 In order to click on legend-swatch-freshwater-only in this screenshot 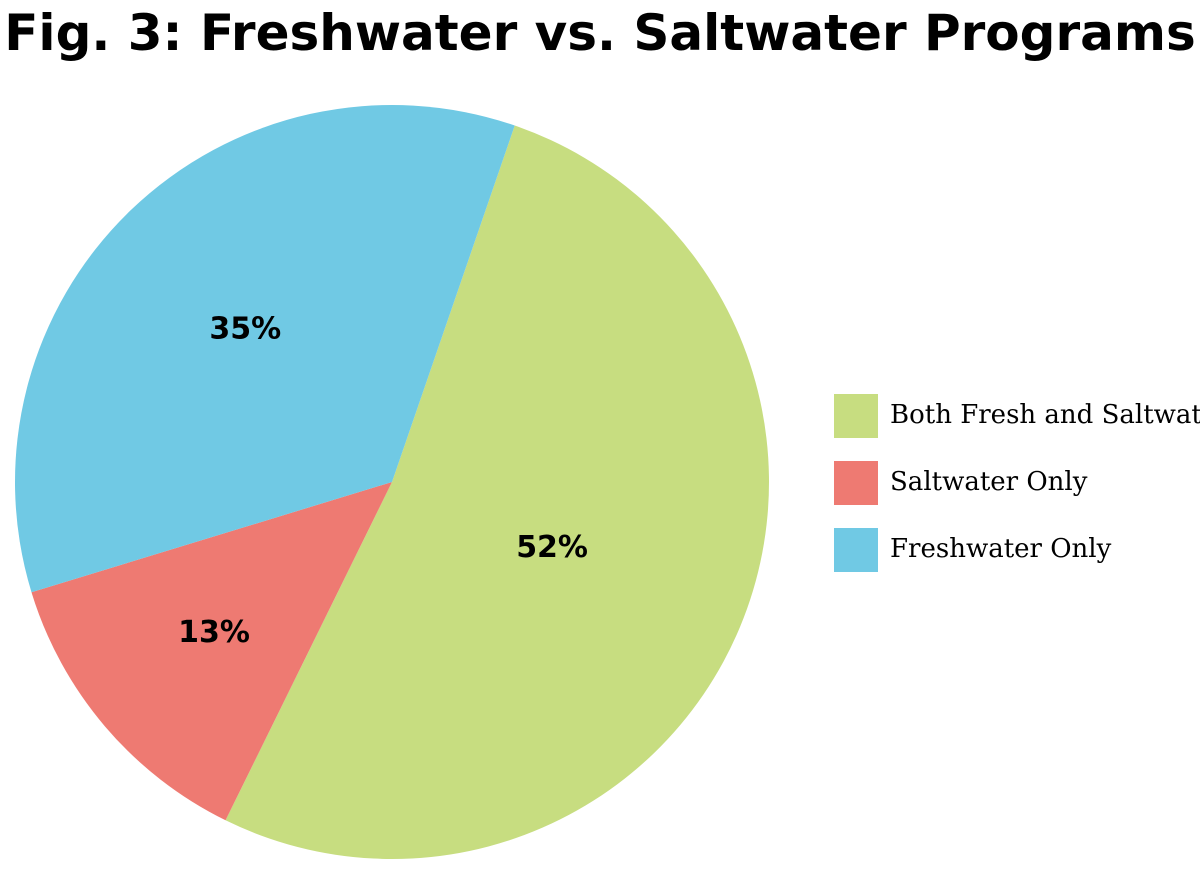, I will do `click(856, 550)`.